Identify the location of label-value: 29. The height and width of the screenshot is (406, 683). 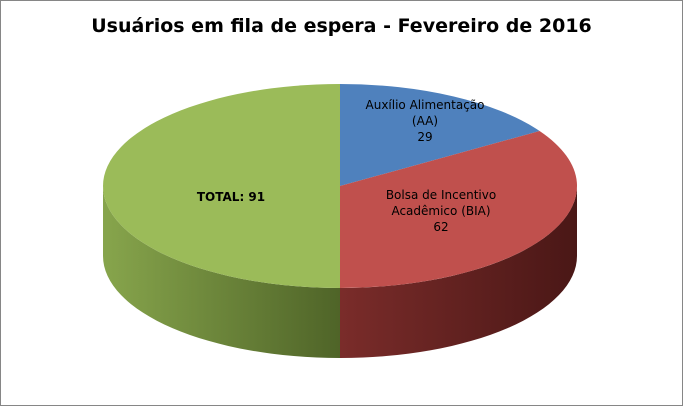
(425, 137).